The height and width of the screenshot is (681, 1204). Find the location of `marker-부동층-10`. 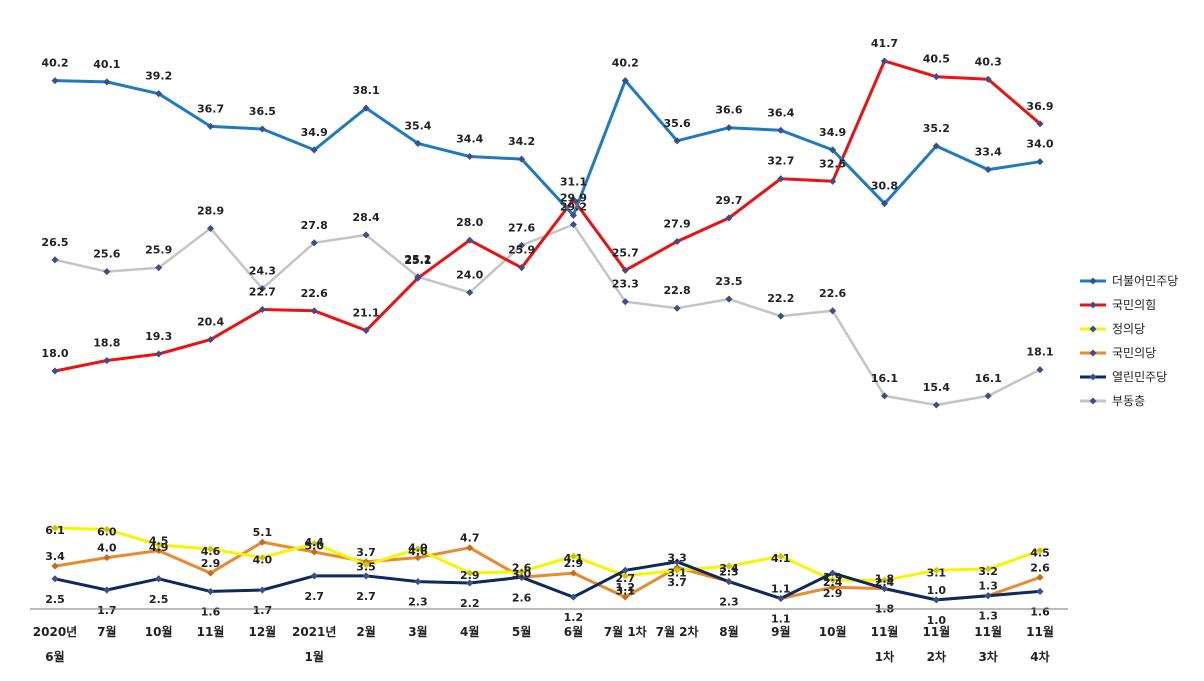

marker-부동층-10 is located at coordinates (573, 224).